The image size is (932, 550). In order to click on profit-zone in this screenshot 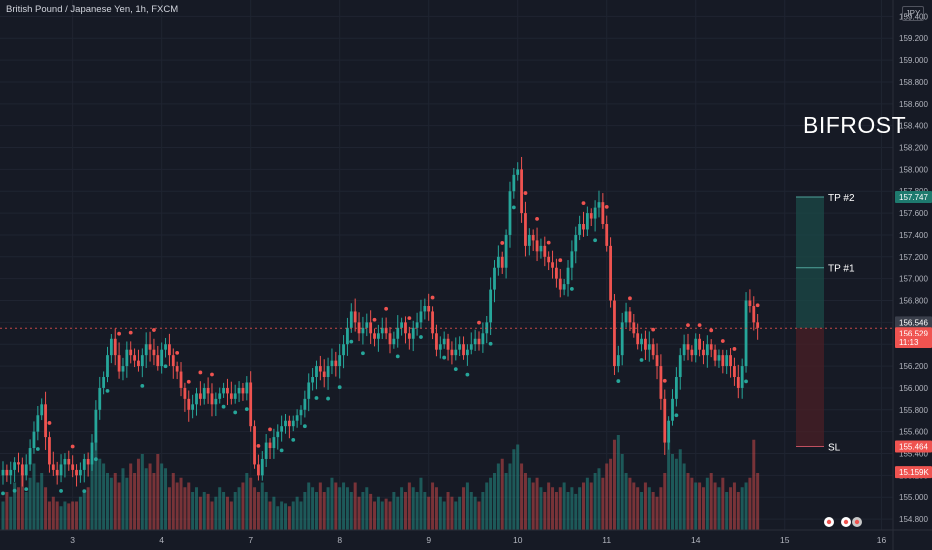, I will do `click(810, 263)`.